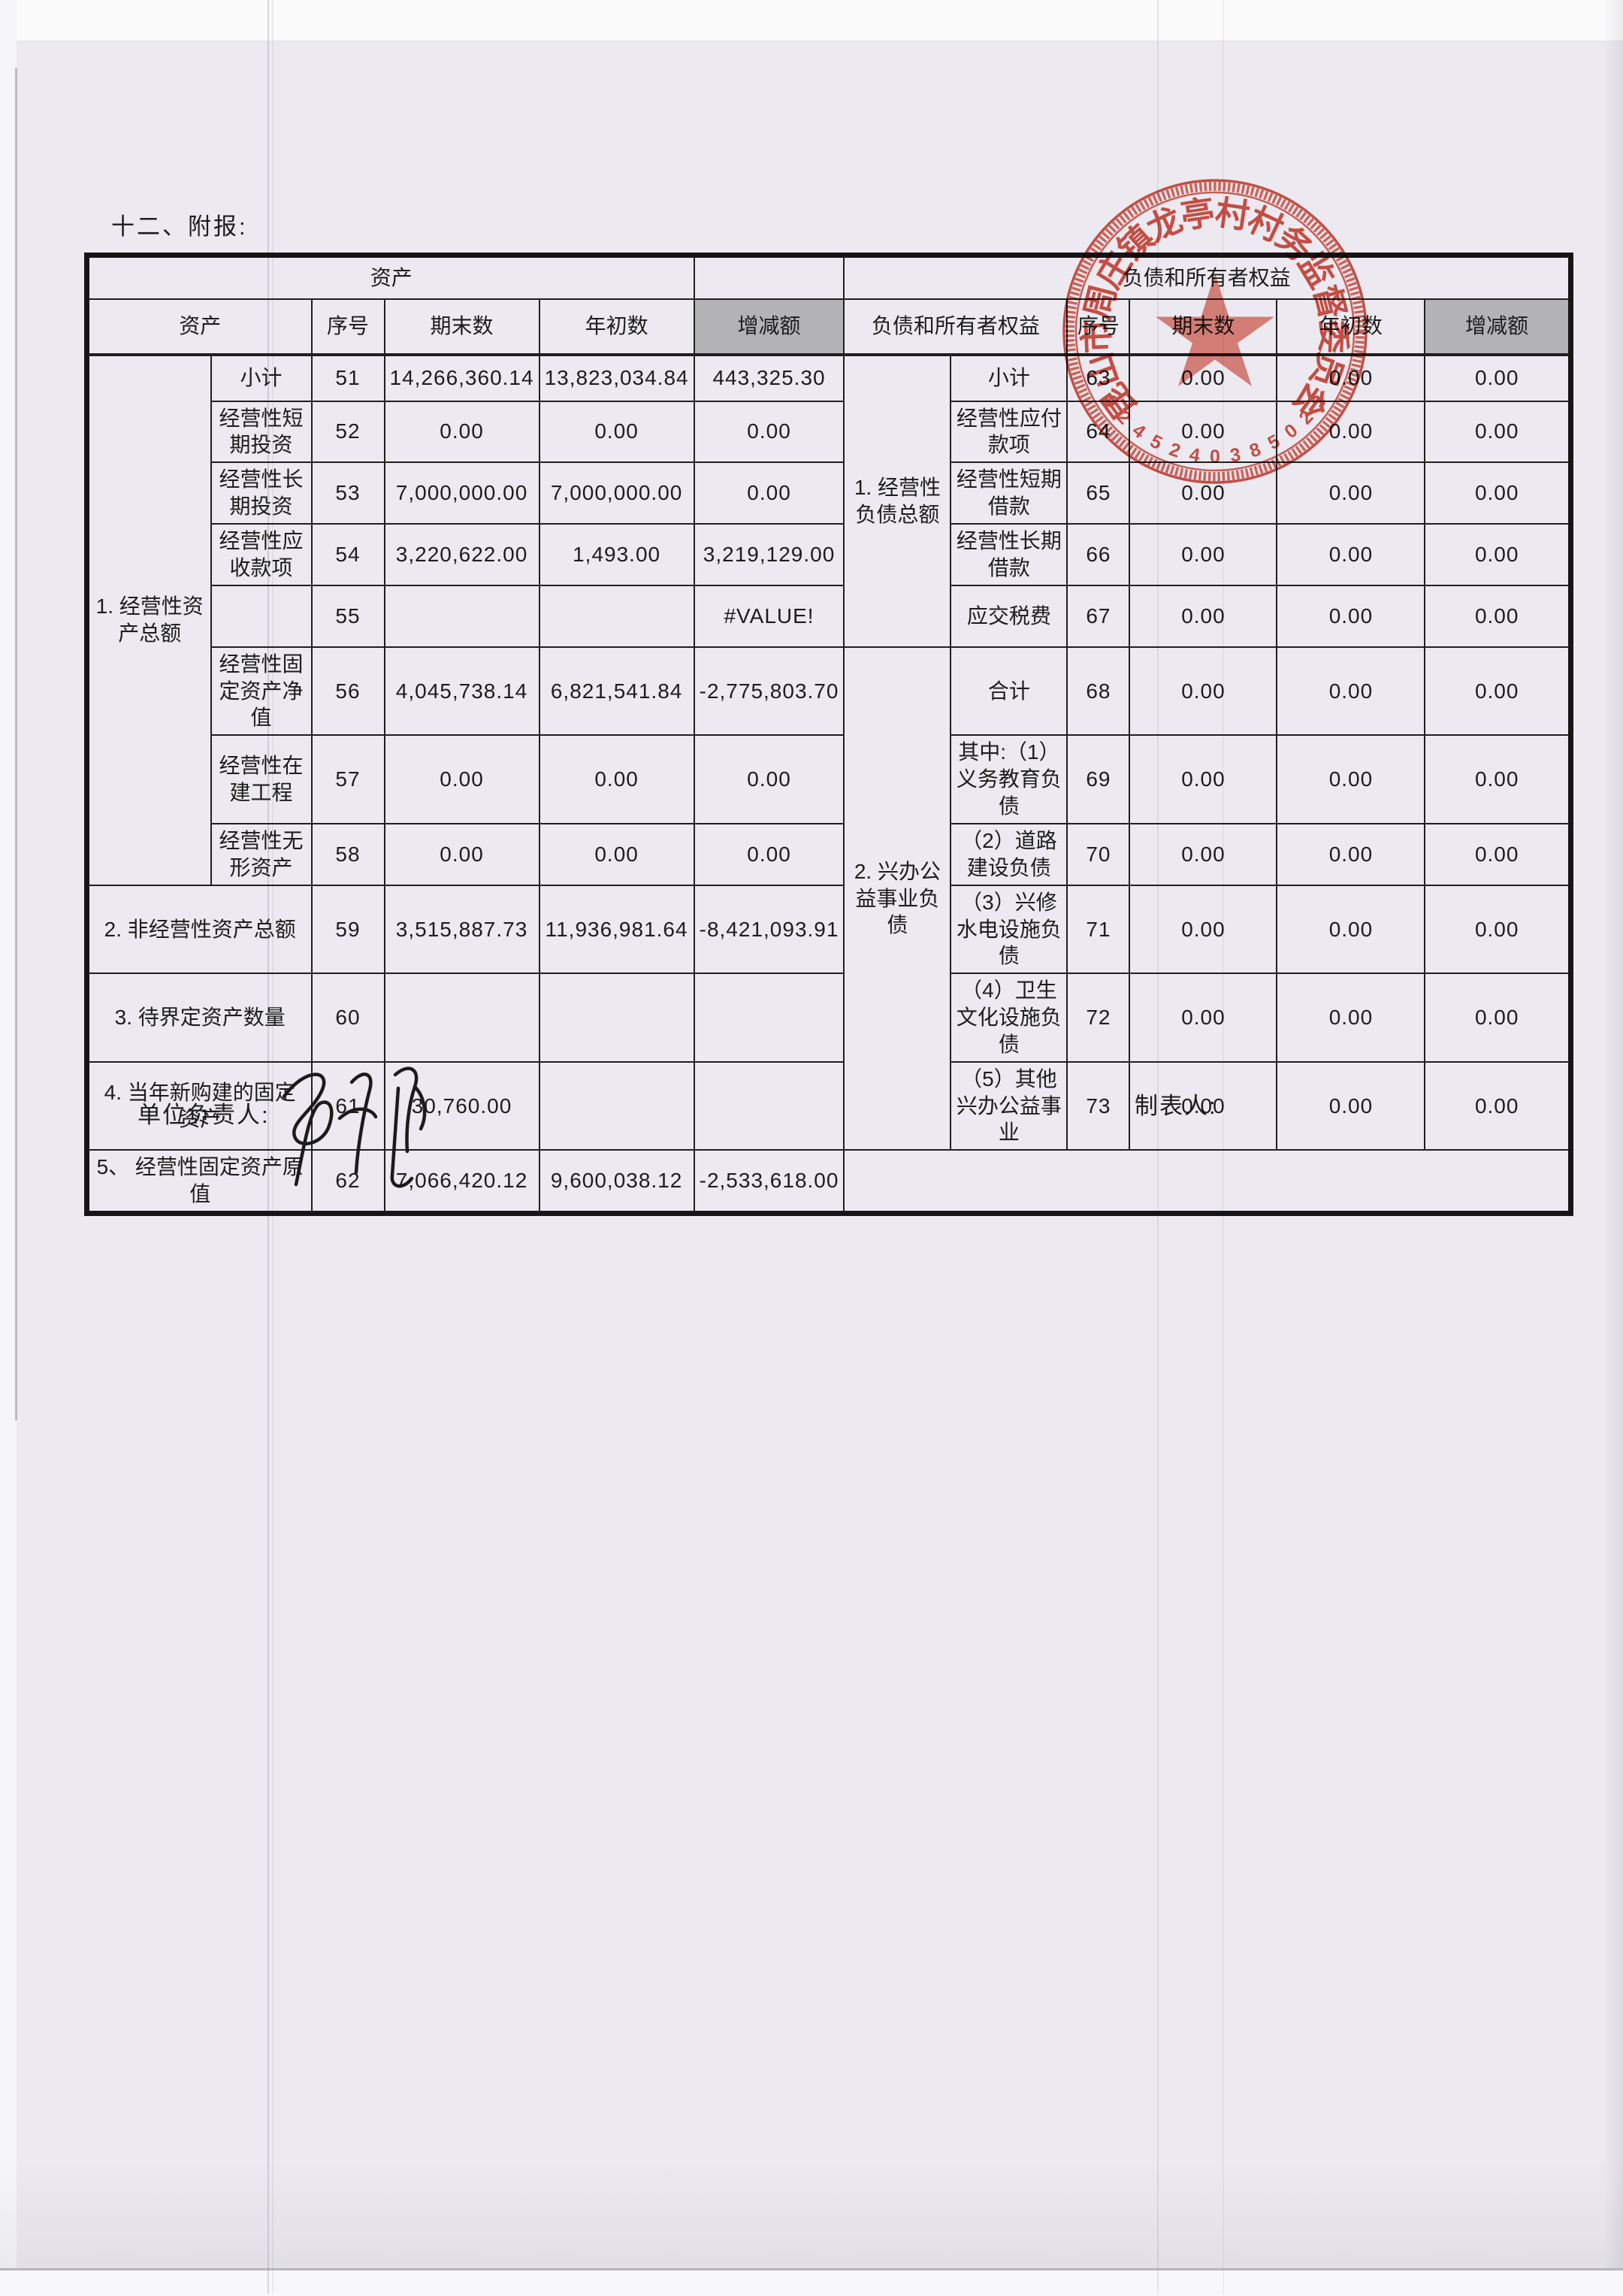  I want to click on liability-row-73-ending: 0.00, so click(1203, 1105).